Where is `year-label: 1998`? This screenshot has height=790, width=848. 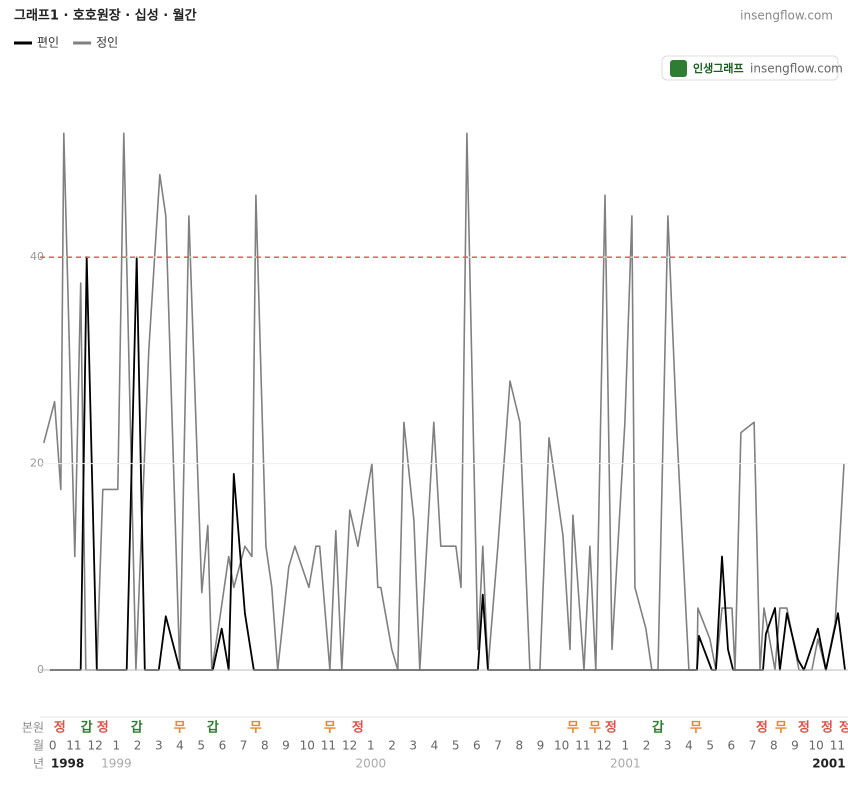
year-label: 1998 is located at coordinates (67, 764).